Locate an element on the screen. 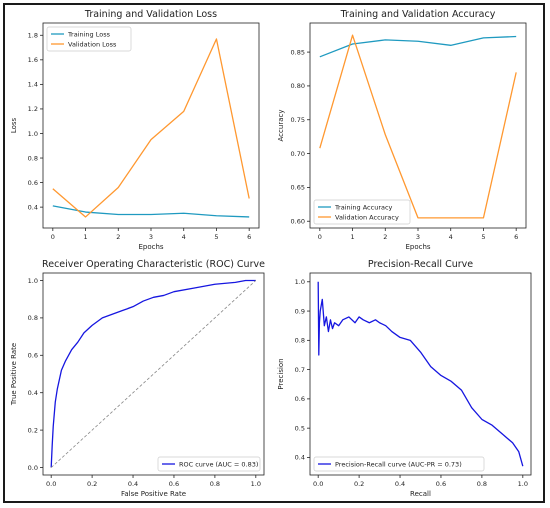  legend-label: Training Loss is located at coordinates (89, 34).